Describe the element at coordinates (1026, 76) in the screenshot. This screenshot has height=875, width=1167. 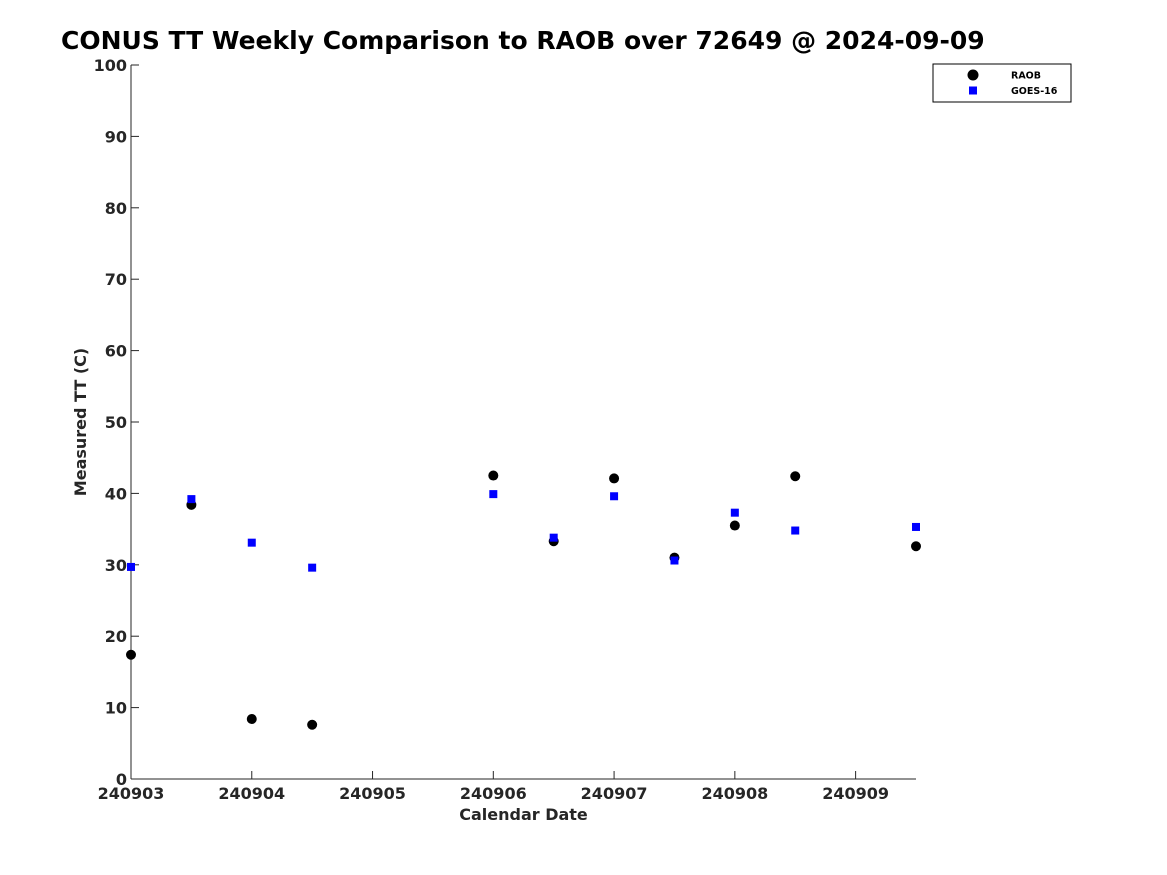
I see `legend-label-raob: RAOB` at that location.